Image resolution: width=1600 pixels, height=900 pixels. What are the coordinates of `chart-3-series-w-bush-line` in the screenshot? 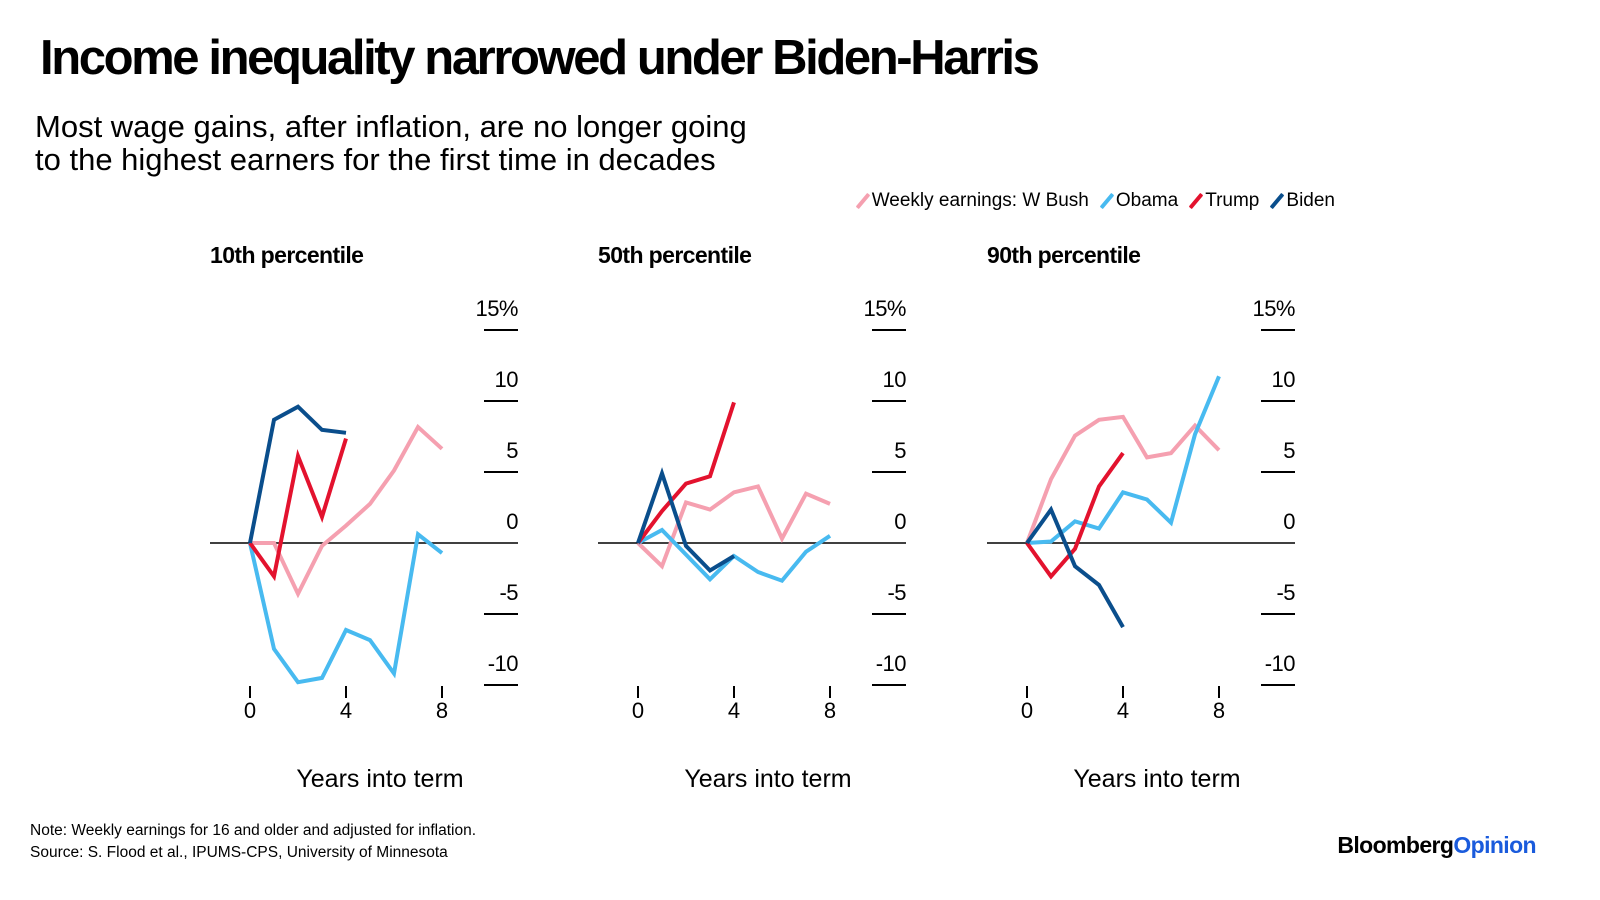 It's located at (1123, 479).